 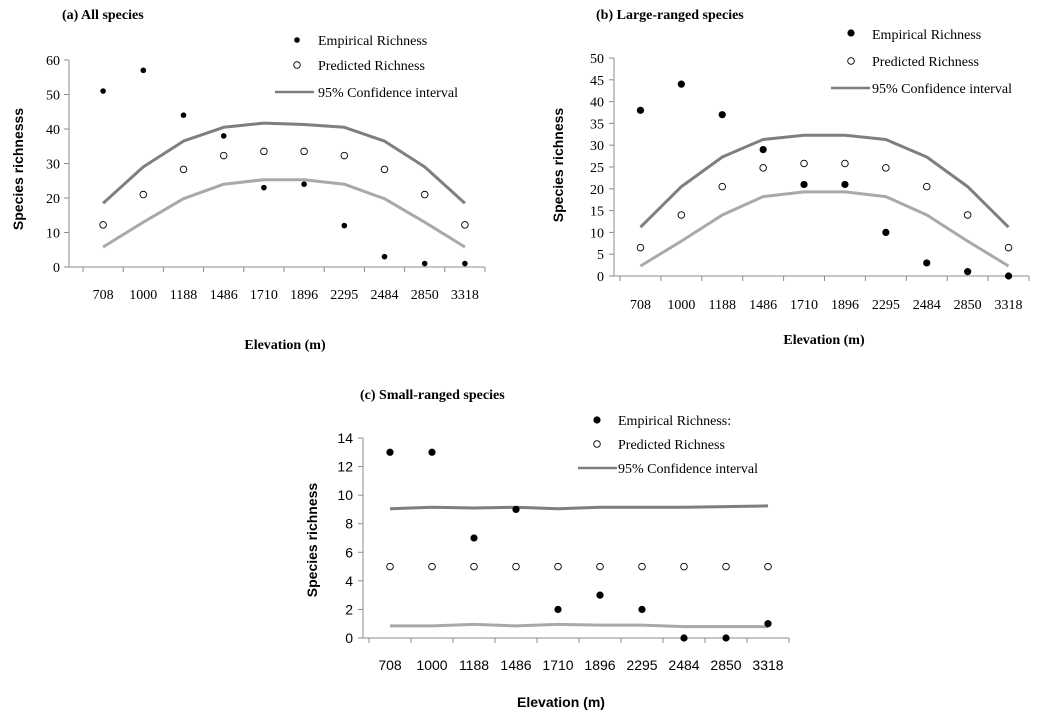 What do you see at coordinates (345, 467) in the screenshot?
I see `y-tick-label: 12` at bounding box center [345, 467].